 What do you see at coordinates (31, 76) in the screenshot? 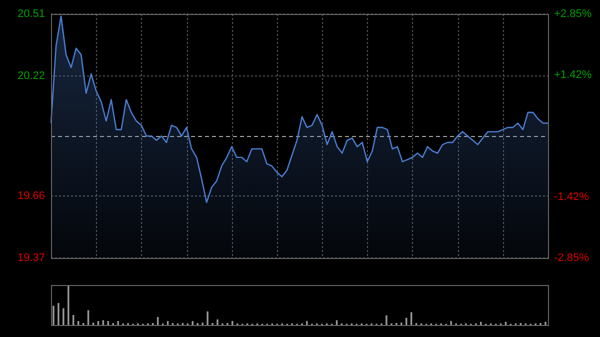
I see `y-tick-label: 20.22` at bounding box center [31, 76].